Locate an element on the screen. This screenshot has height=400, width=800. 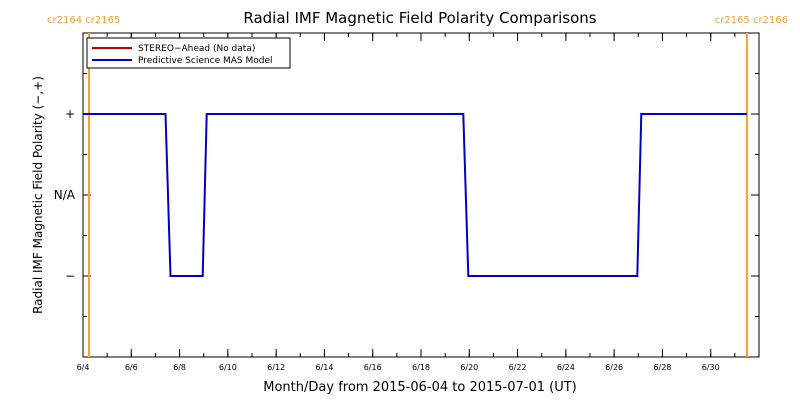
y-tick-label: + is located at coordinates (70, 114).